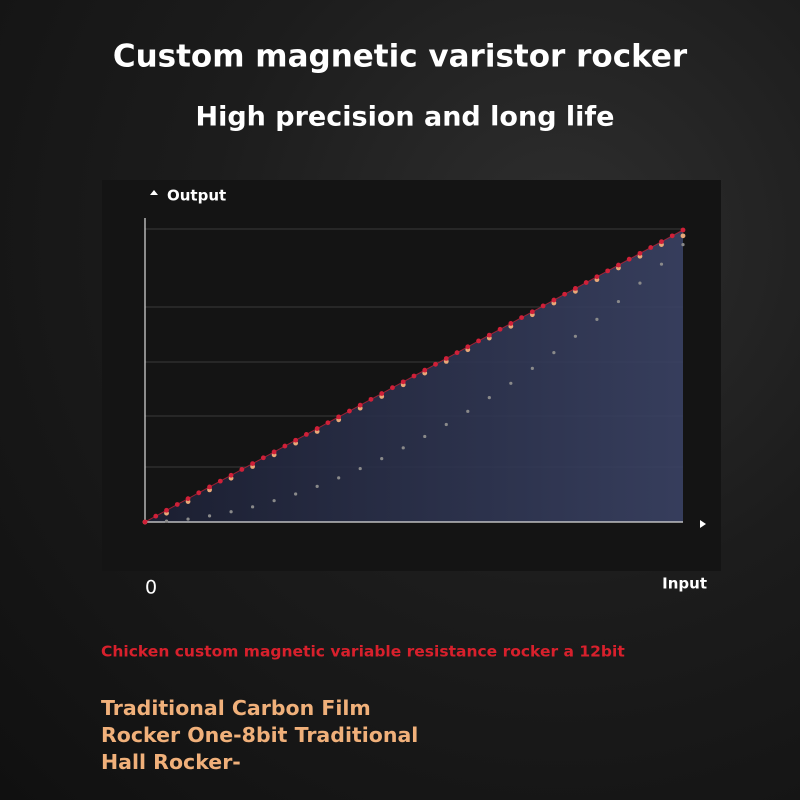  I want to click on x-axis-label: Input, so click(684, 584).